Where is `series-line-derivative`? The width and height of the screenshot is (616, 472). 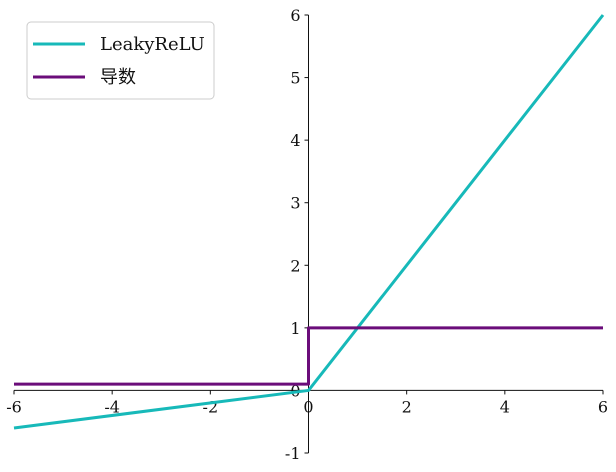
series-line-derivative is located at coordinates (308, 356).